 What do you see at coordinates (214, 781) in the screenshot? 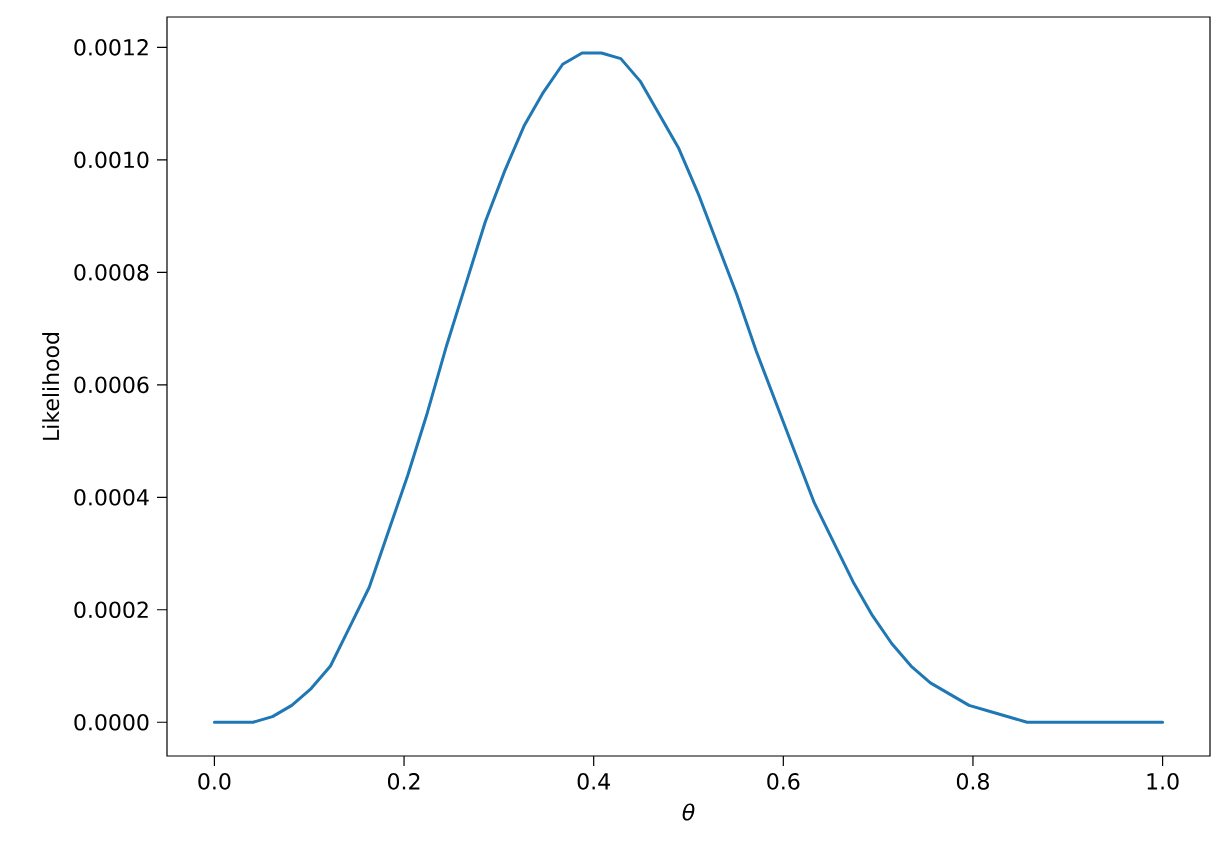
I see `x-tick-label: 0.0` at bounding box center [214, 781].